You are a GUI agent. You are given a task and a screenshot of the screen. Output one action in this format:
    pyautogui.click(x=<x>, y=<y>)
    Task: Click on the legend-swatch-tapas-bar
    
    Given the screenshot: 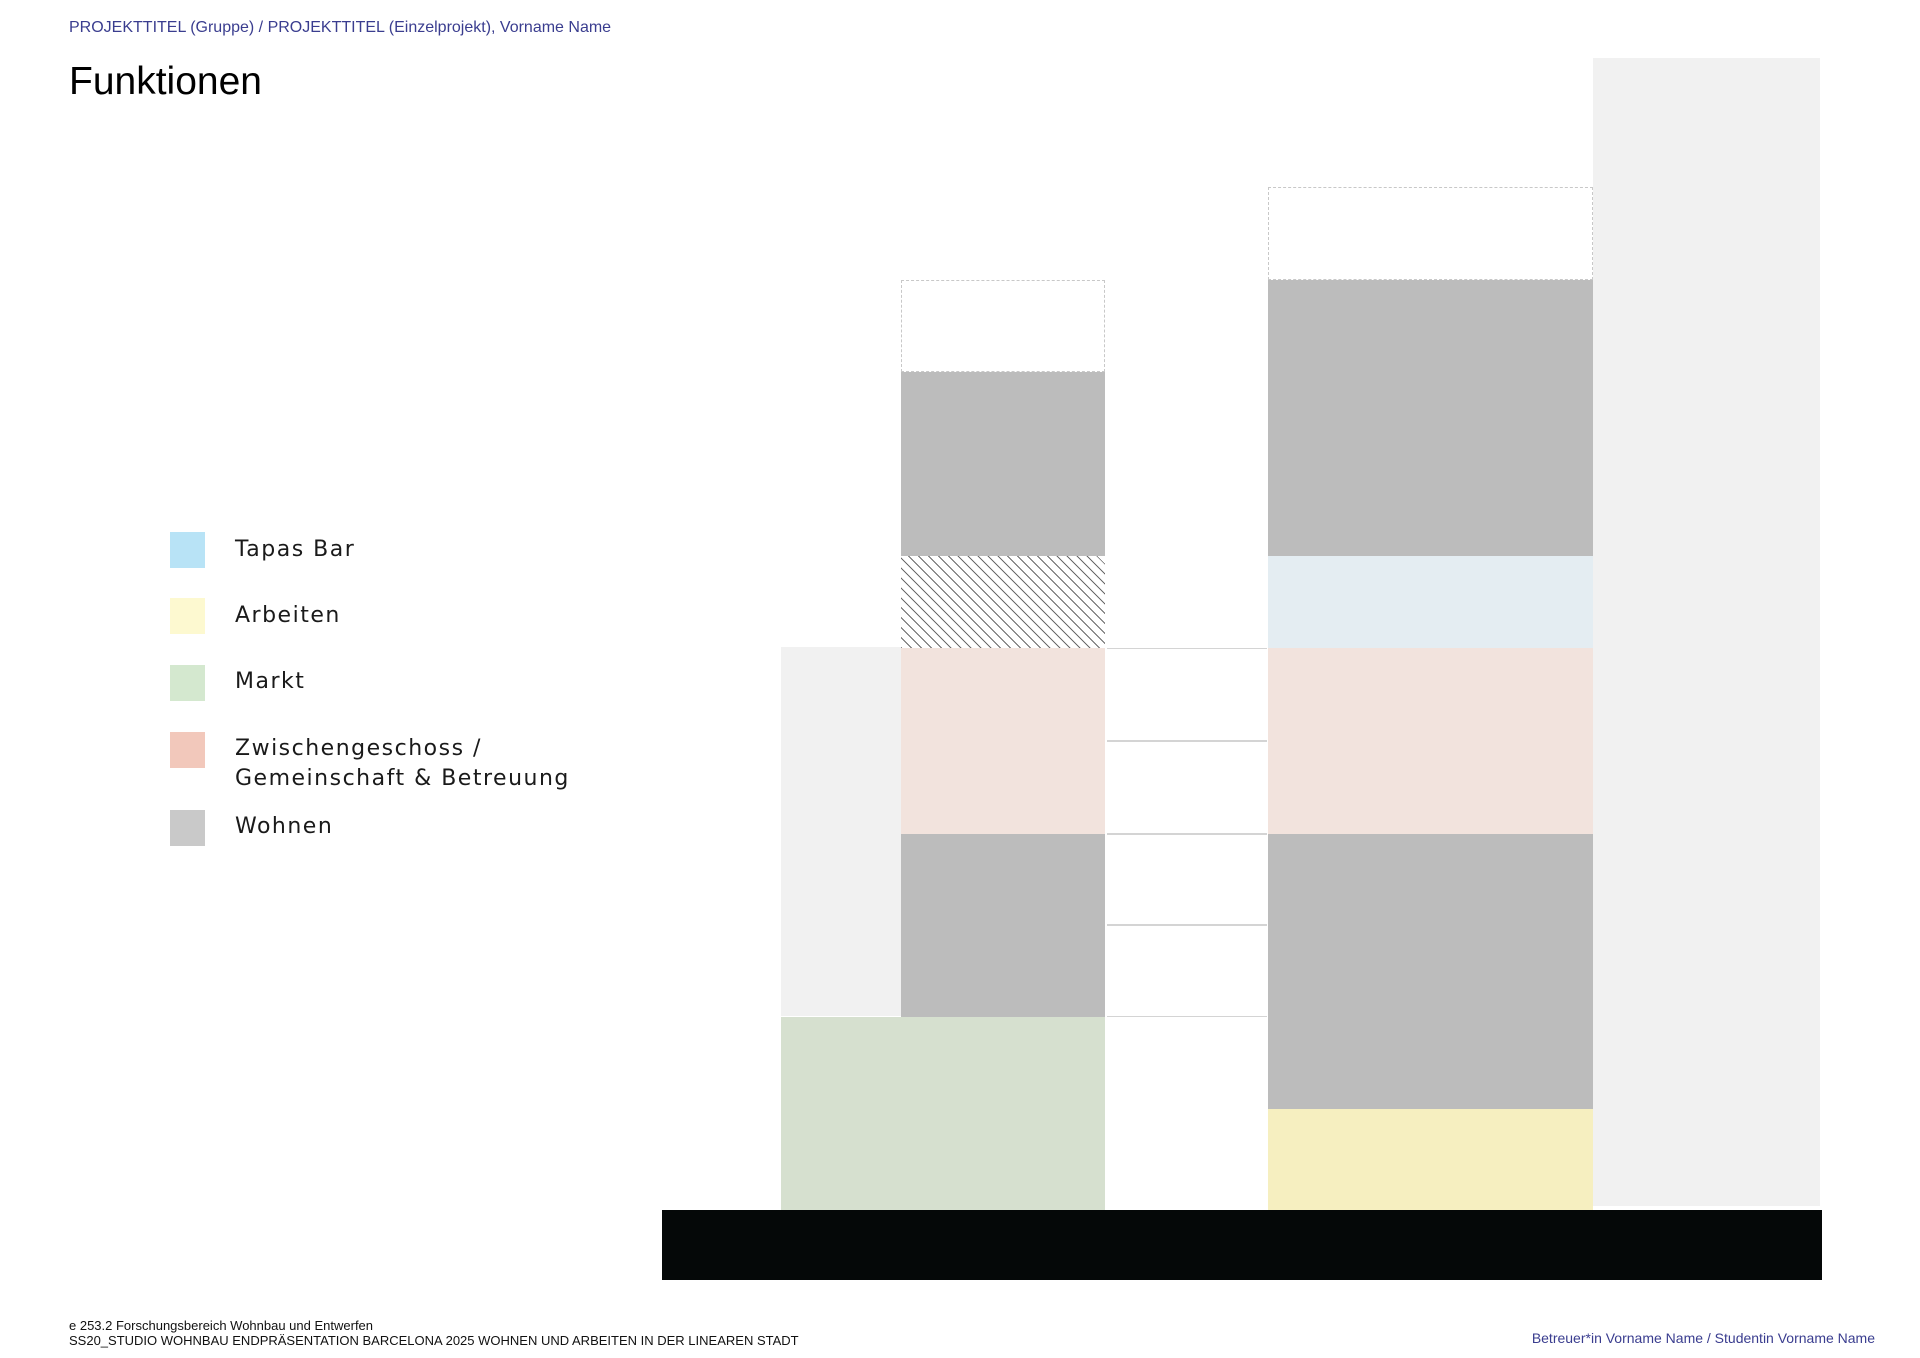 What is the action you would take?
    pyautogui.click(x=187, y=550)
    